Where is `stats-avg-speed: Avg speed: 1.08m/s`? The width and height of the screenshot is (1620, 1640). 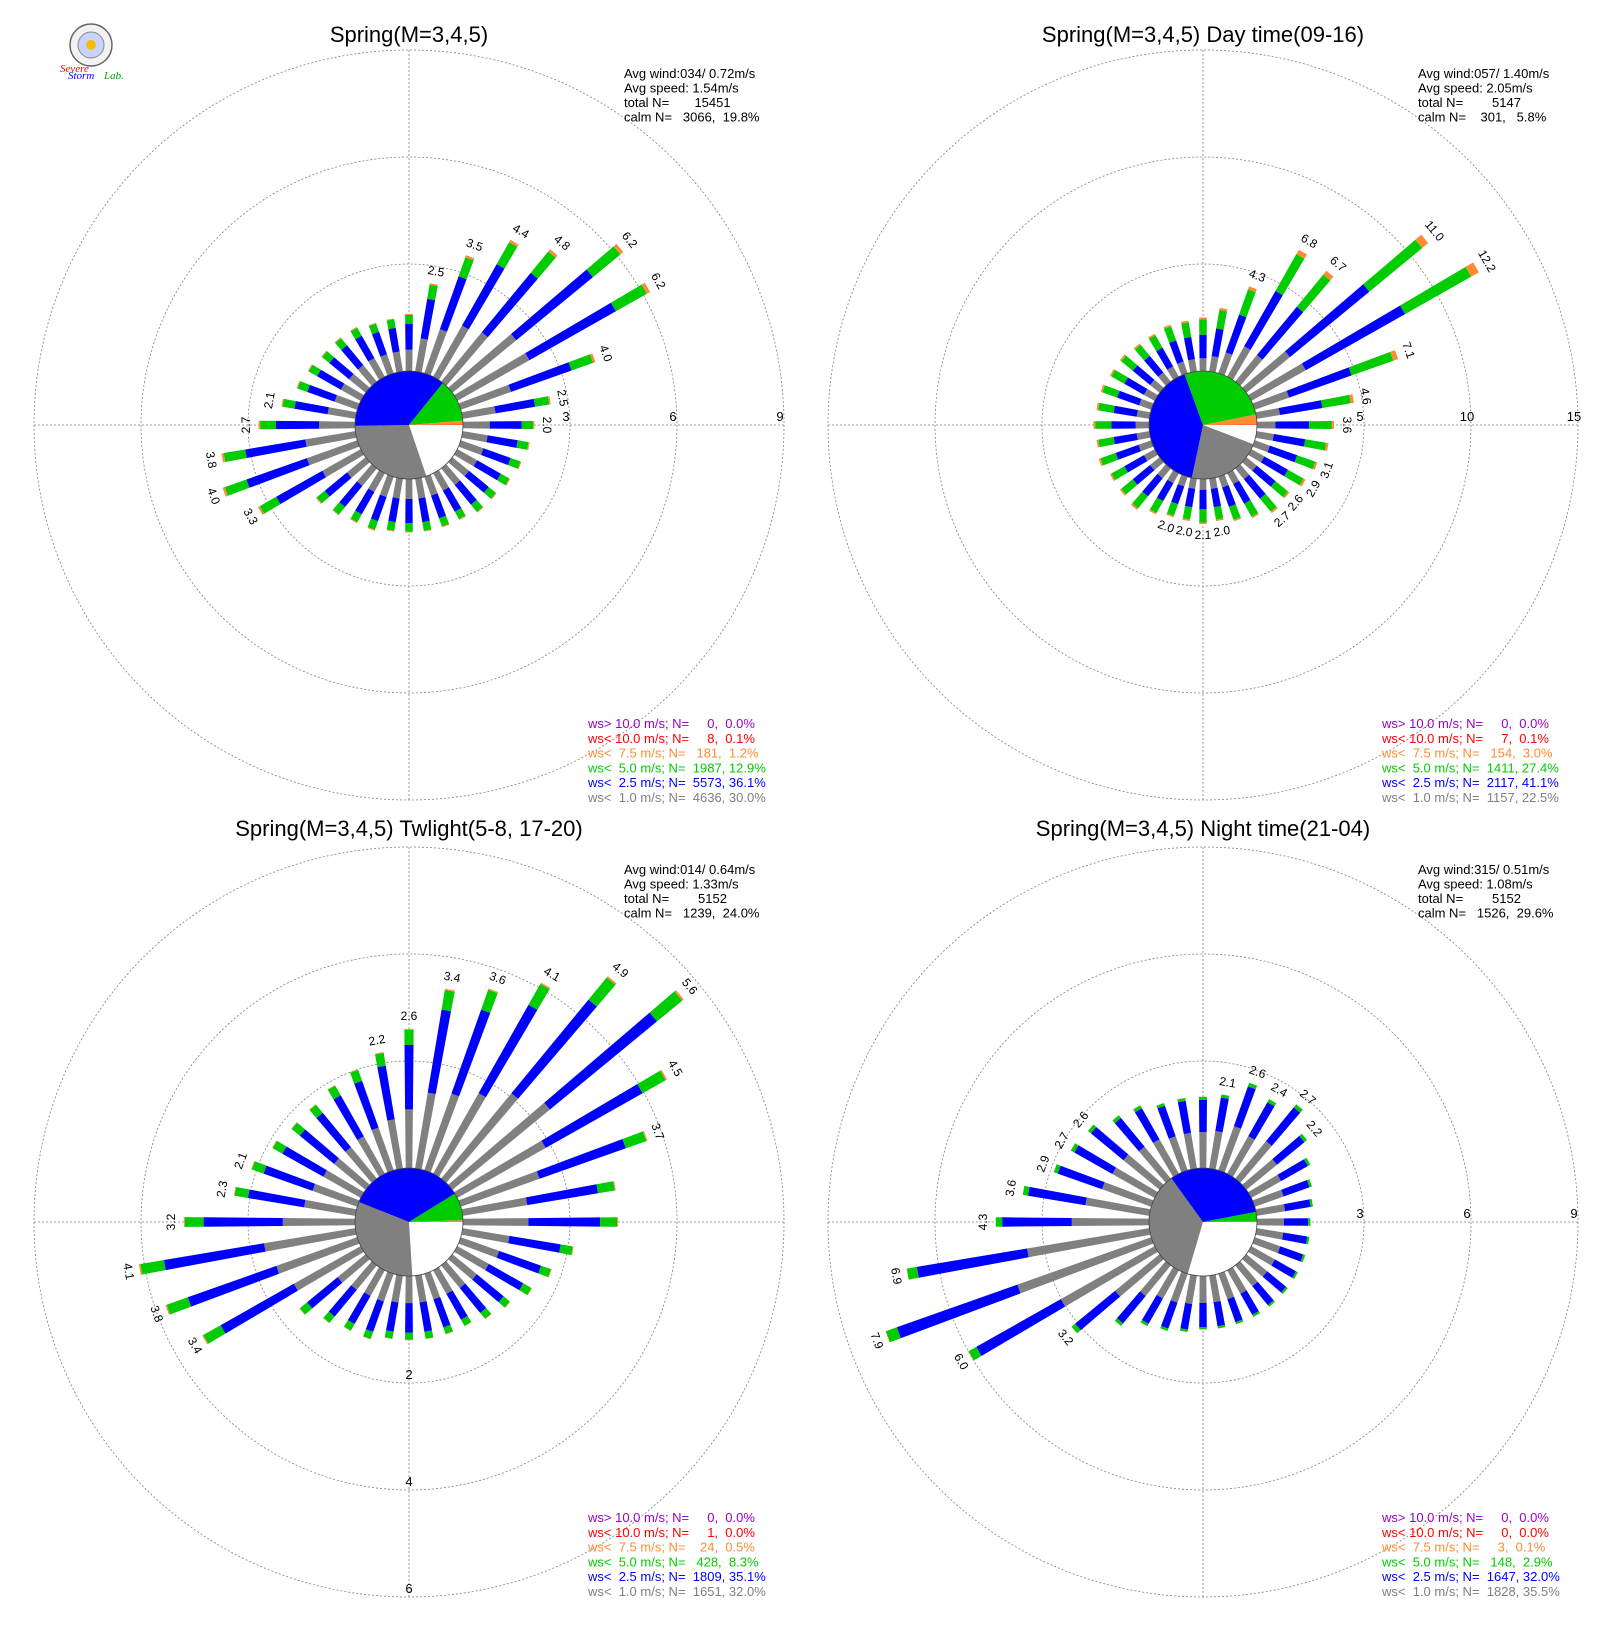
stats-avg-speed: Avg speed: 1.08m/s is located at coordinates (1475, 884).